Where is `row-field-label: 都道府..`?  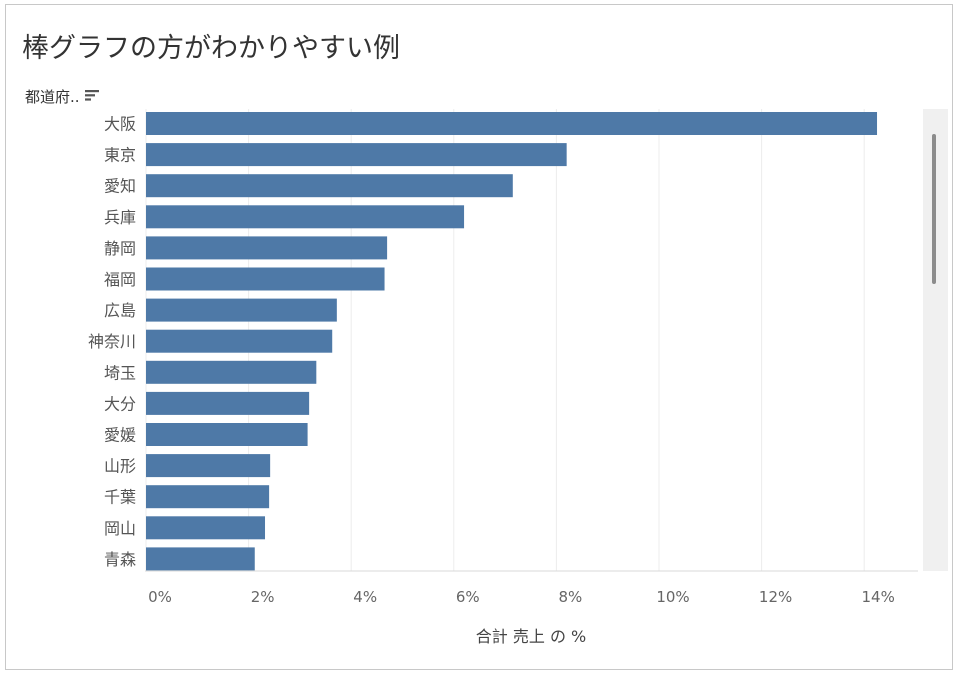 row-field-label: 都道府.. is located at coordinates (52, 97).